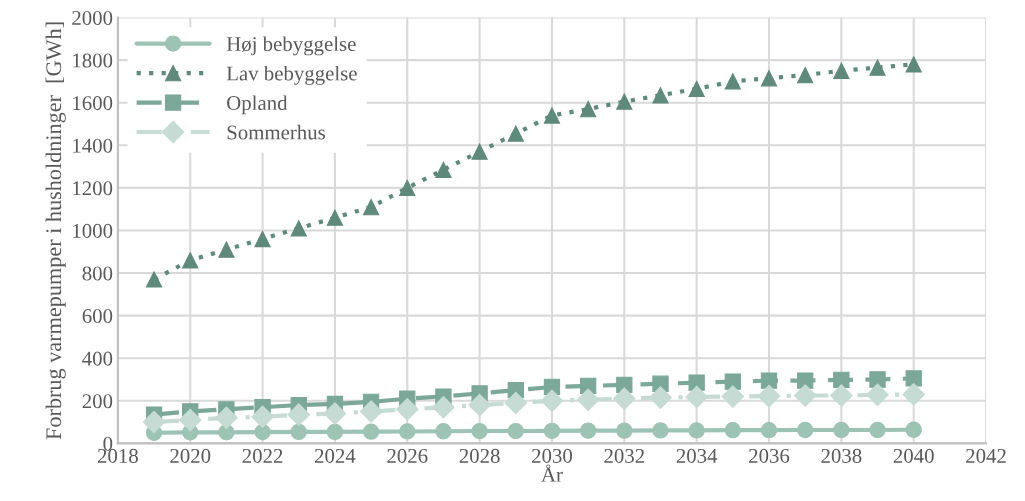 The image size is (1025, 501). What do you see at coordinates (97, 358) in the screenshot?
I see `y-tick-label: 400` at bounding box center [97, 358].